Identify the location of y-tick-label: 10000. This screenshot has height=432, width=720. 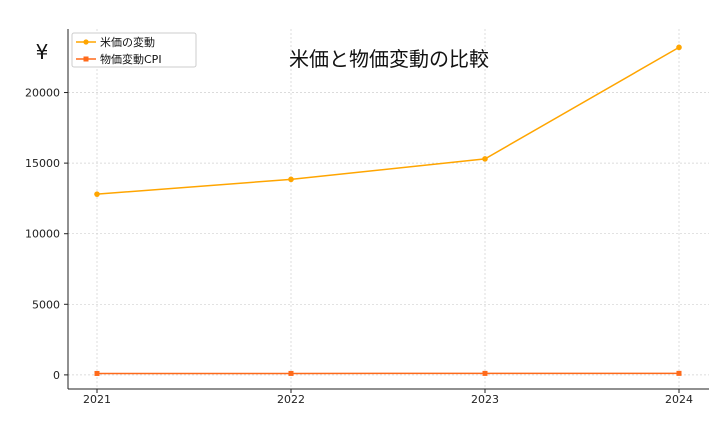
(42, 234).